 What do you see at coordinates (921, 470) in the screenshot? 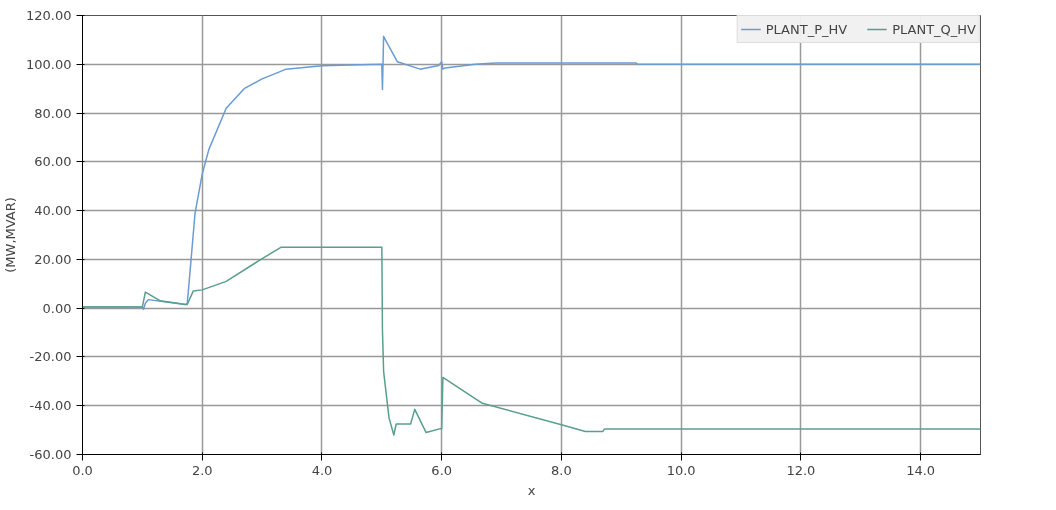
I see `x-tick-label: 14.0` at bounding box center [921, 470].